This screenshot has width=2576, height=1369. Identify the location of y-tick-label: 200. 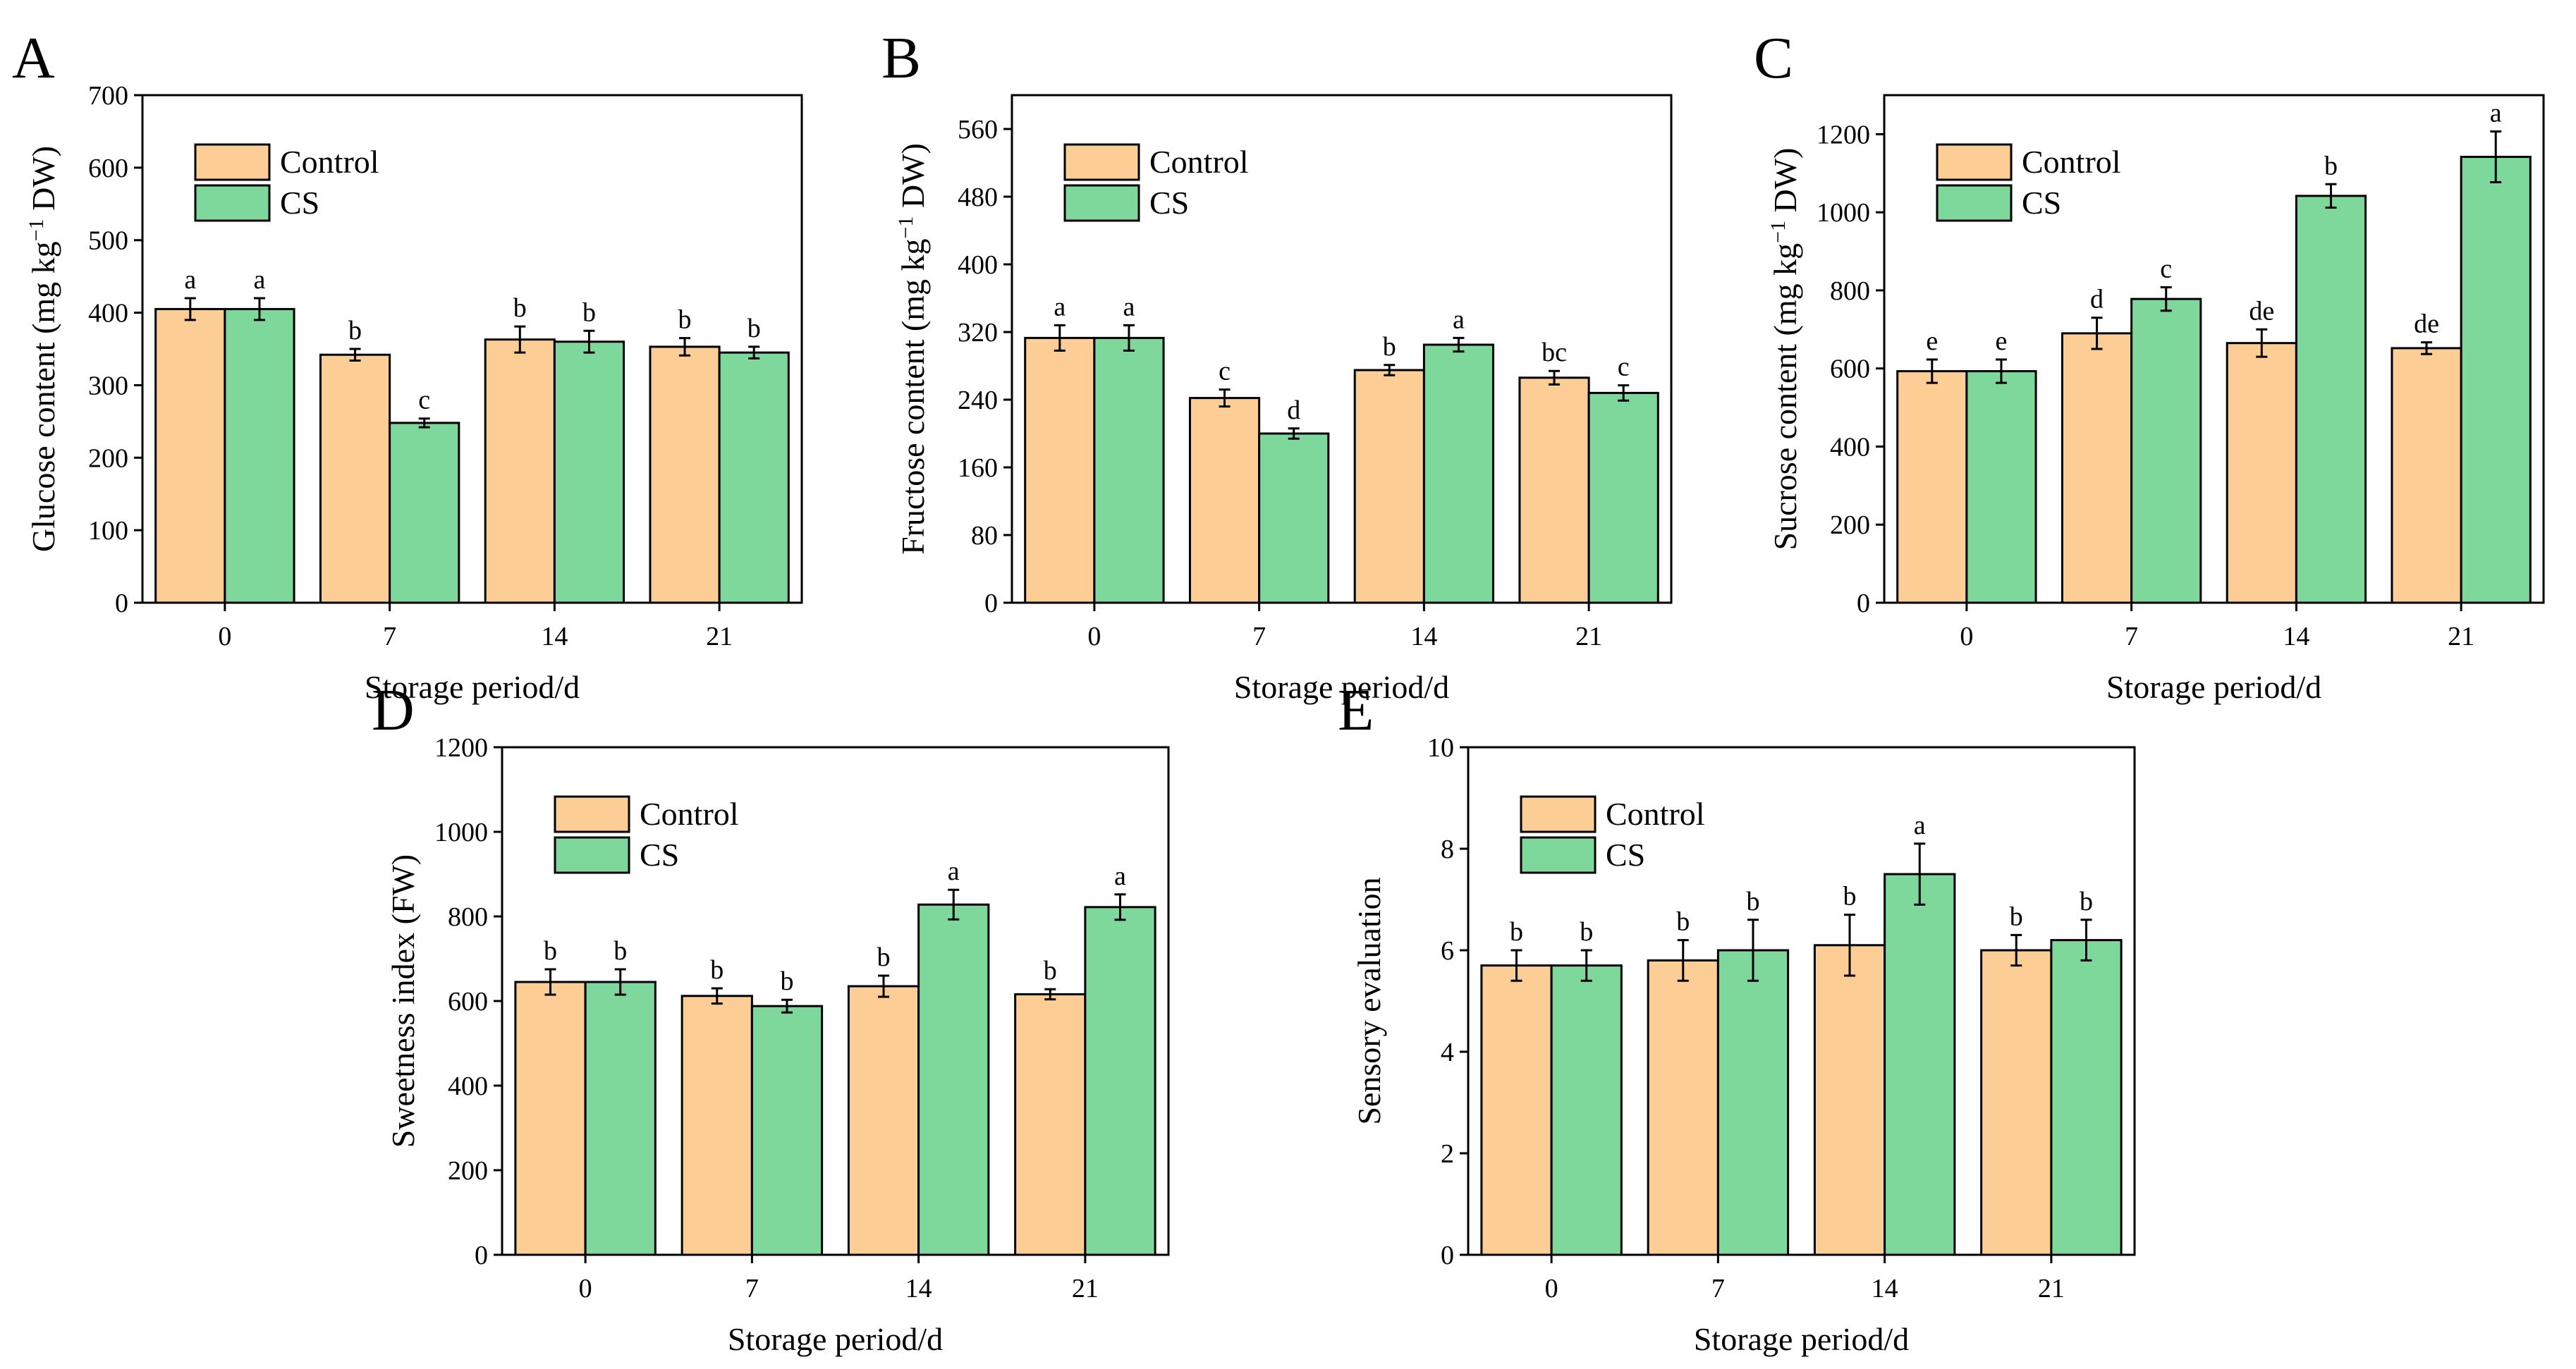
(108, 458).